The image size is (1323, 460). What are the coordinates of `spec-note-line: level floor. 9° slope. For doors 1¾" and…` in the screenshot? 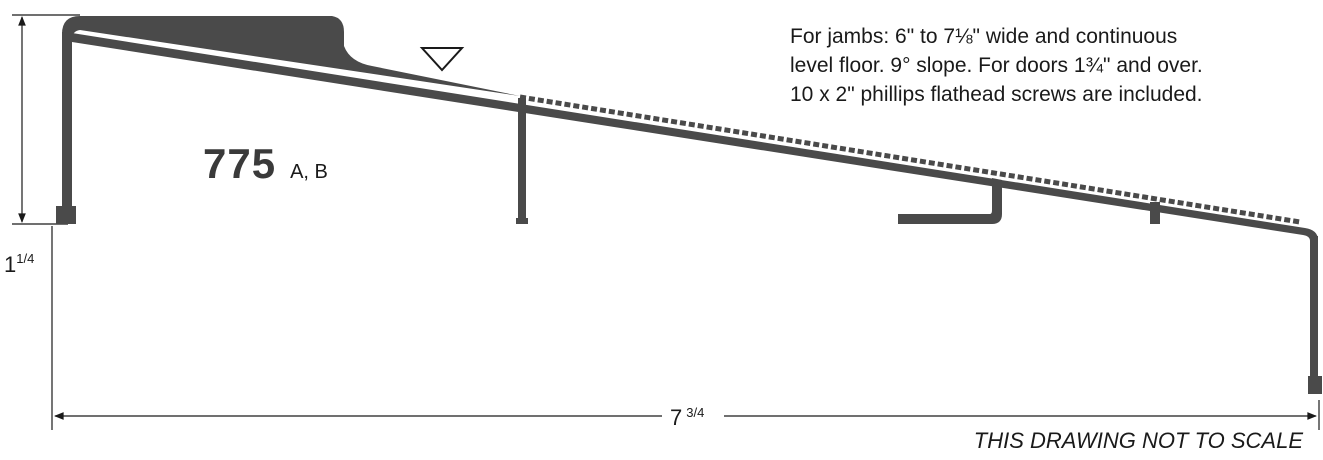 It's located at (996, 65).